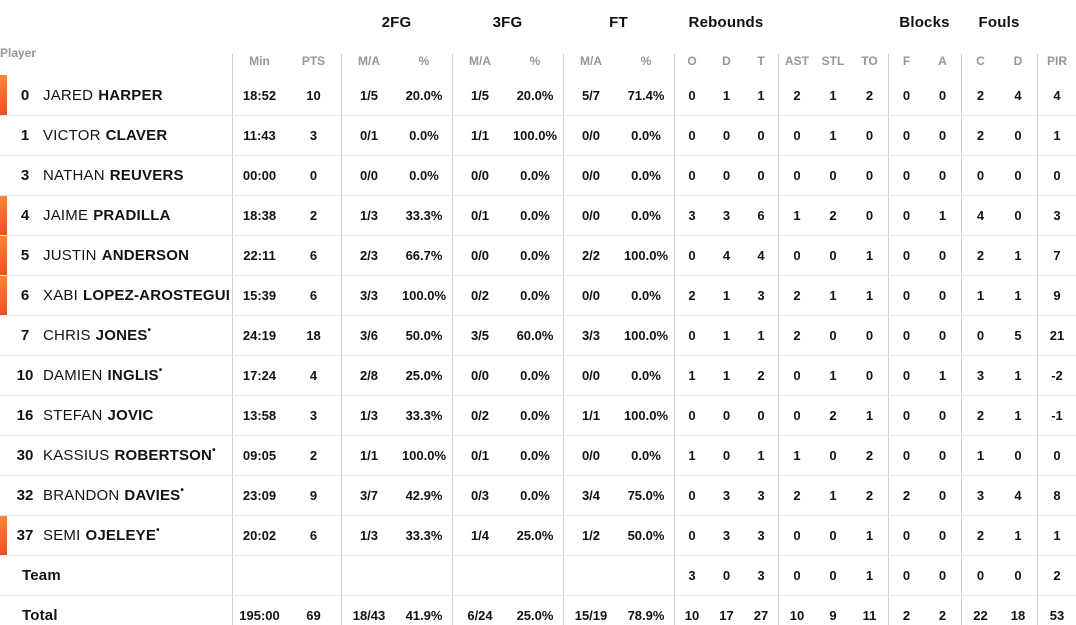  I want to click on cell-2fg-ma, so click(368, 575).